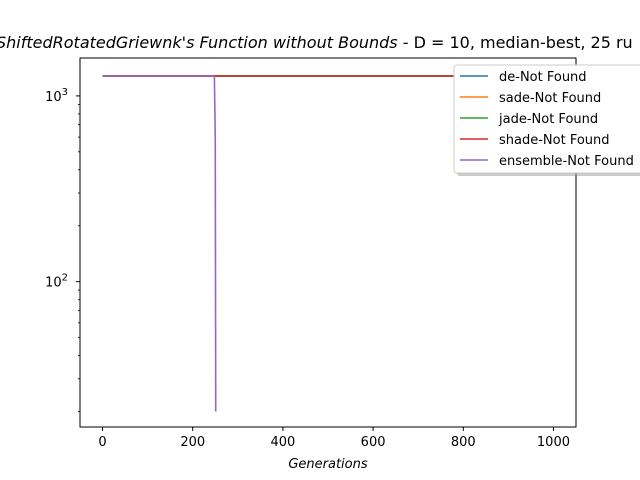  I want to click on x-axis-title: Generations, so click(328, 464).